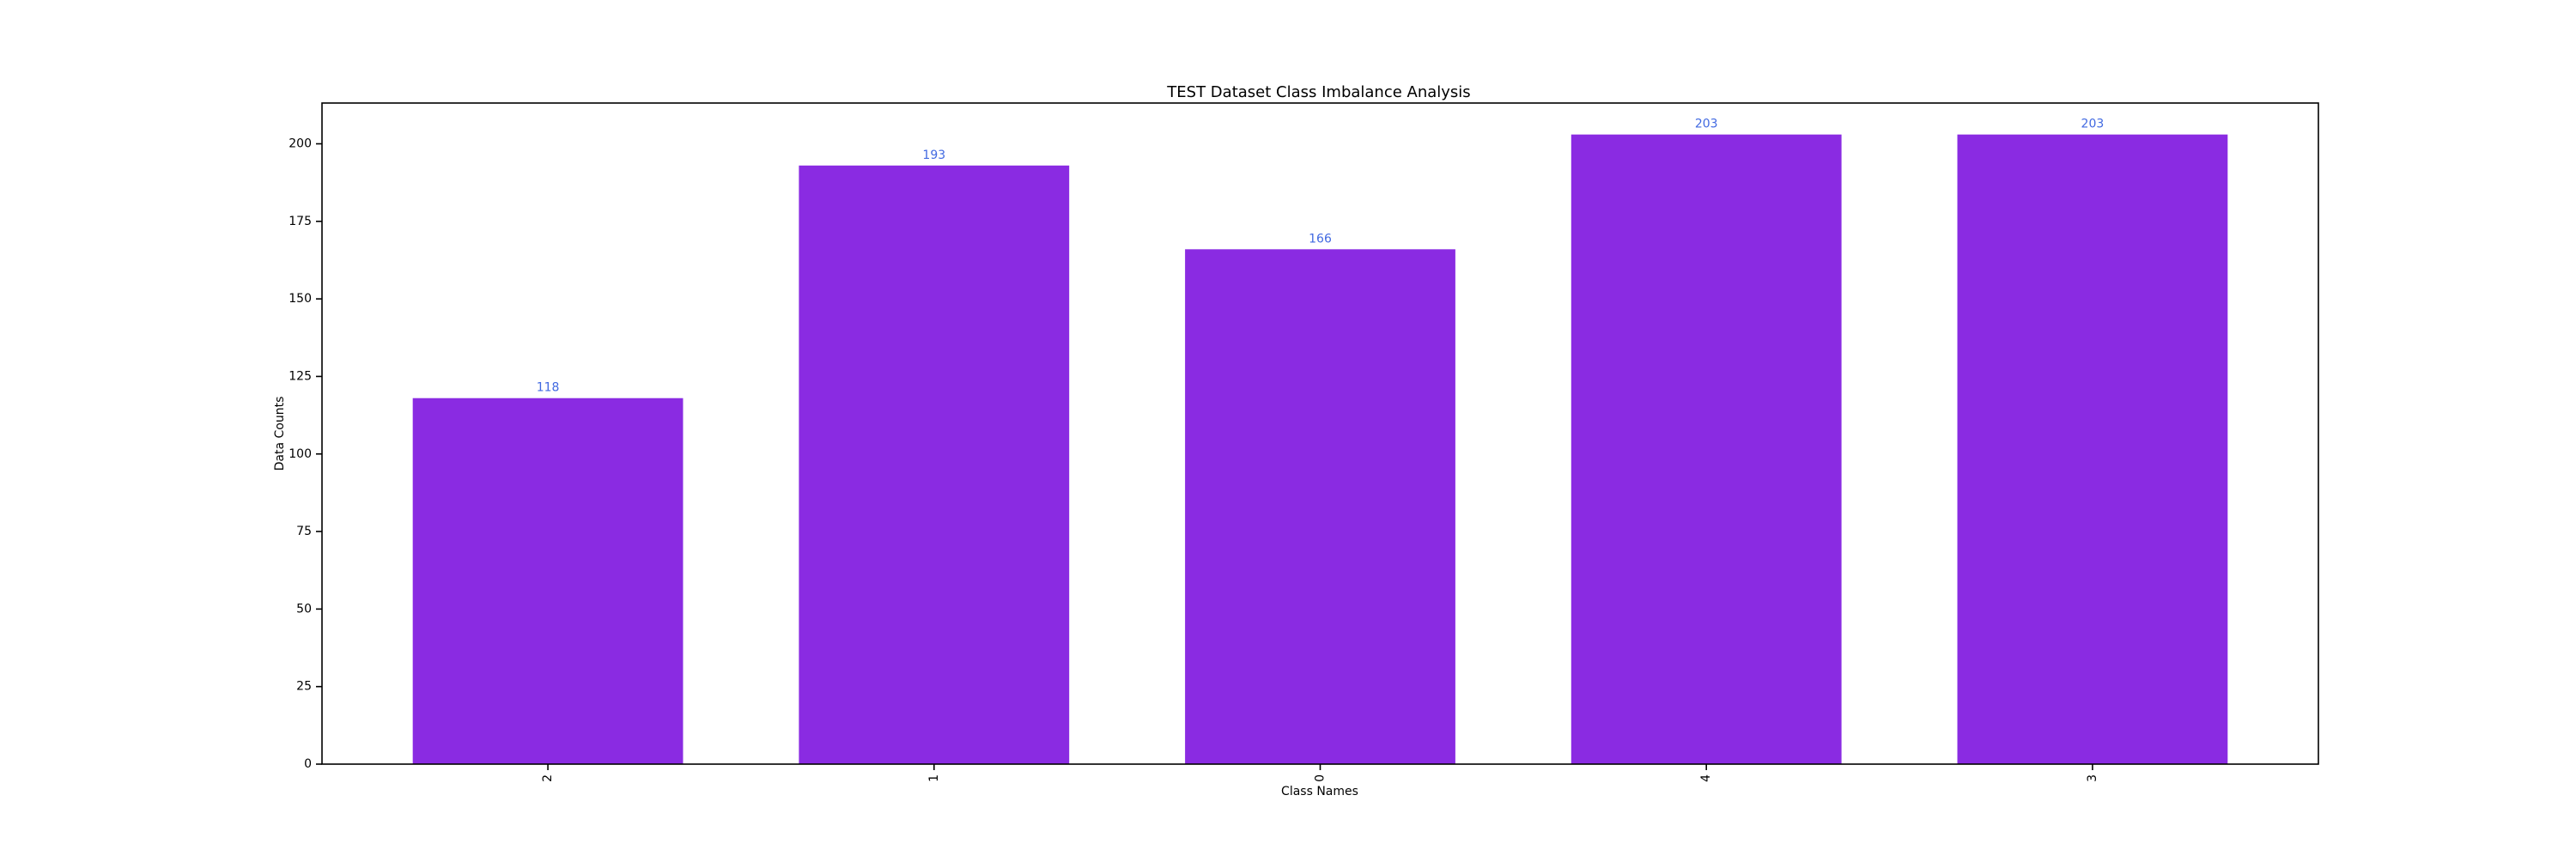 The width and height of the screenshot is (2576, 862). Describe the element at coordinates (1319, 791) in the screenshot. I see `x-axis-label: Class Names` at that location.